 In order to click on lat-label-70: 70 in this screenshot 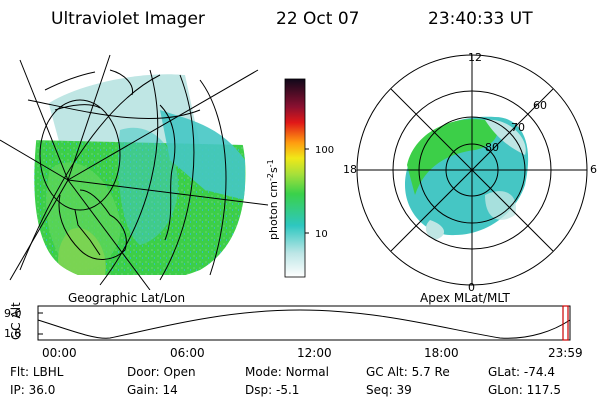, I will do `click(518, 127)`.